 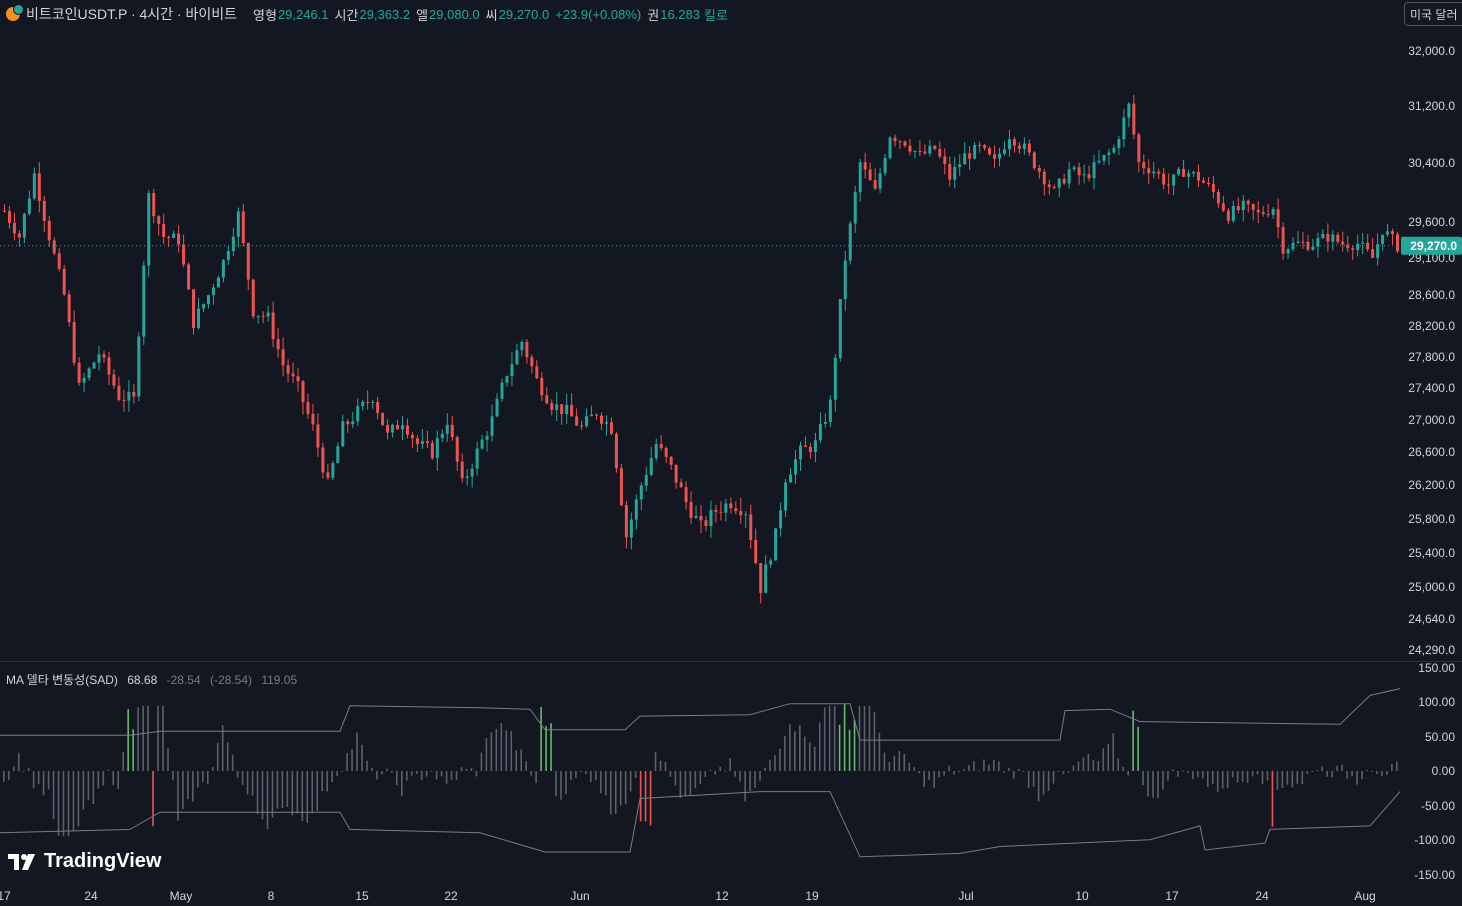 I want to click on price-tick-label: 25,800.0, so click(x=1431, y=519).